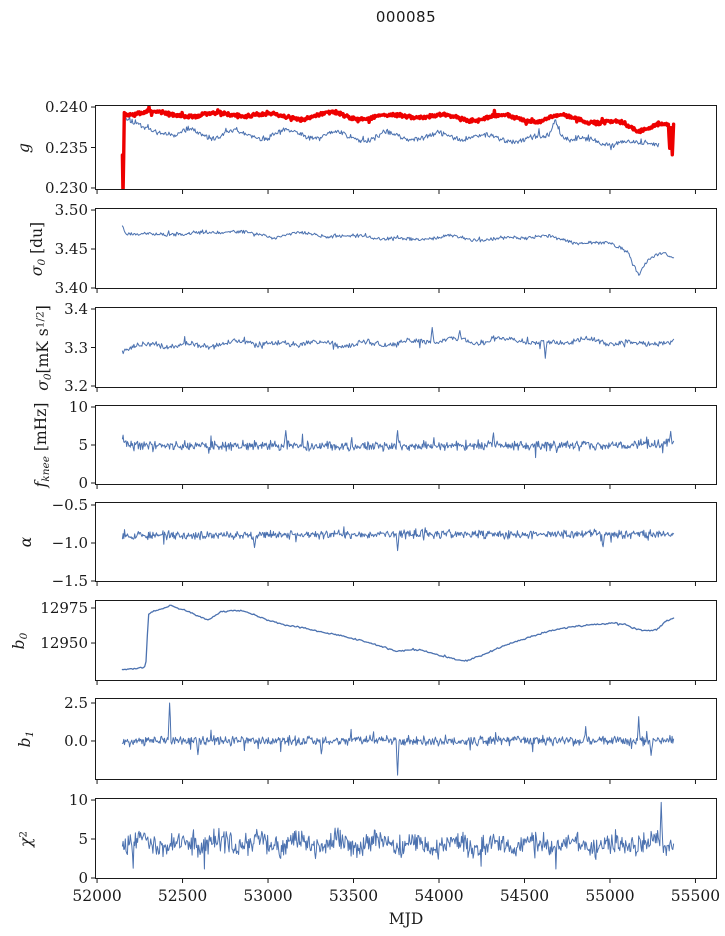 The width and height of the screenshot is (725, 936). Describe the element at coordinates (398, 250) in the screenshot. I see `series-sigma0-du-line` at that location.